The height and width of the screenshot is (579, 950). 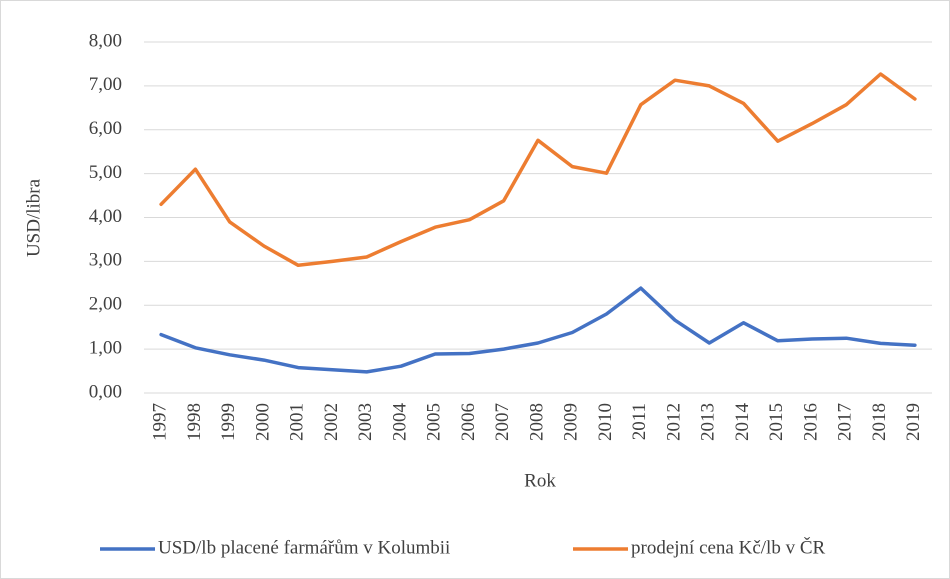 I want to click on x-tick-label: 2000, so click(x=262, y=422).